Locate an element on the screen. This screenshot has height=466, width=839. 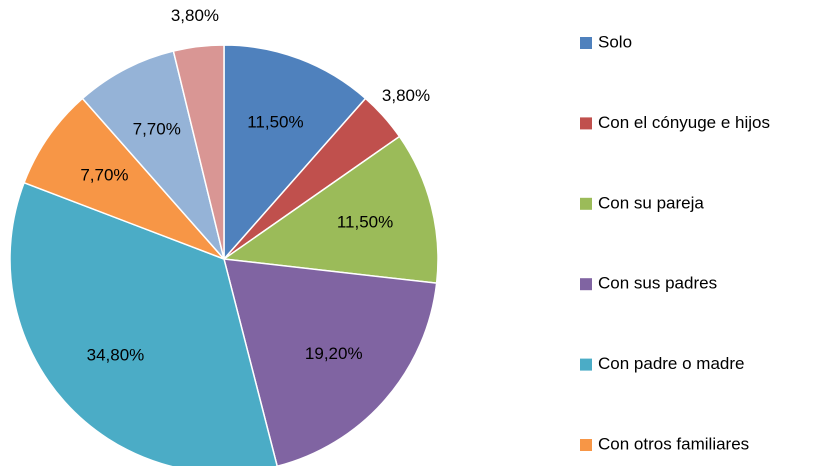
legend-label: Con otros familiares is located at coordinates (673, 443).